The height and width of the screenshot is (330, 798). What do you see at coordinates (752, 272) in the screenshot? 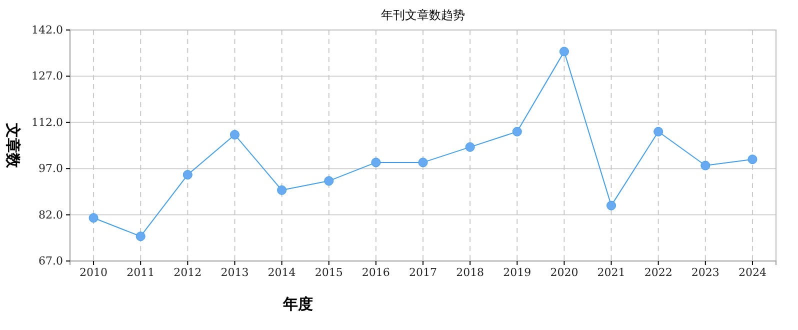
I see `x-tick-label: 2024` at bounding box center [752, 272].